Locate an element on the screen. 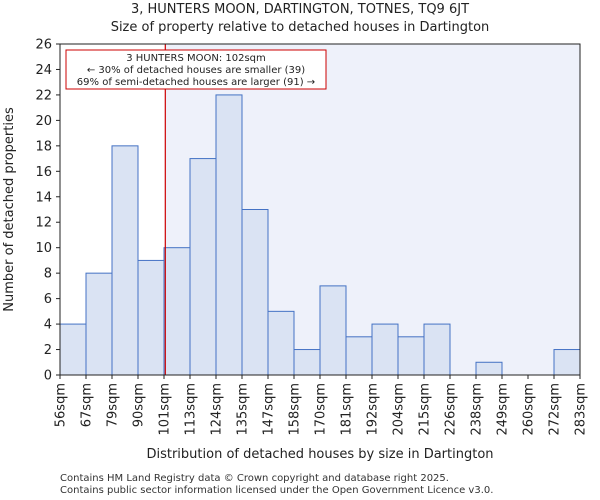 The width and height of the screenshot is (600, 500). y-tick-label: 8 is located at coordinates (48, 274).